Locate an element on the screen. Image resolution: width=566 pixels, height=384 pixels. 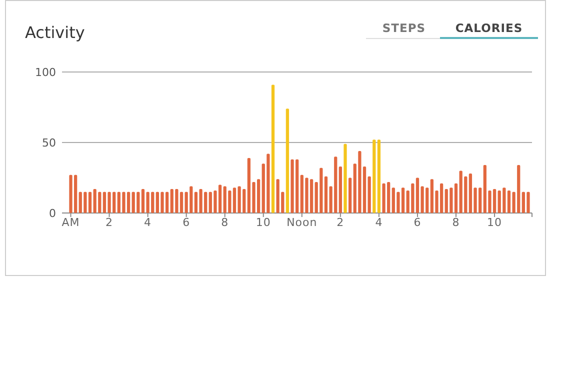
y-tick-label: 100 is located at coordinates (45, 72).